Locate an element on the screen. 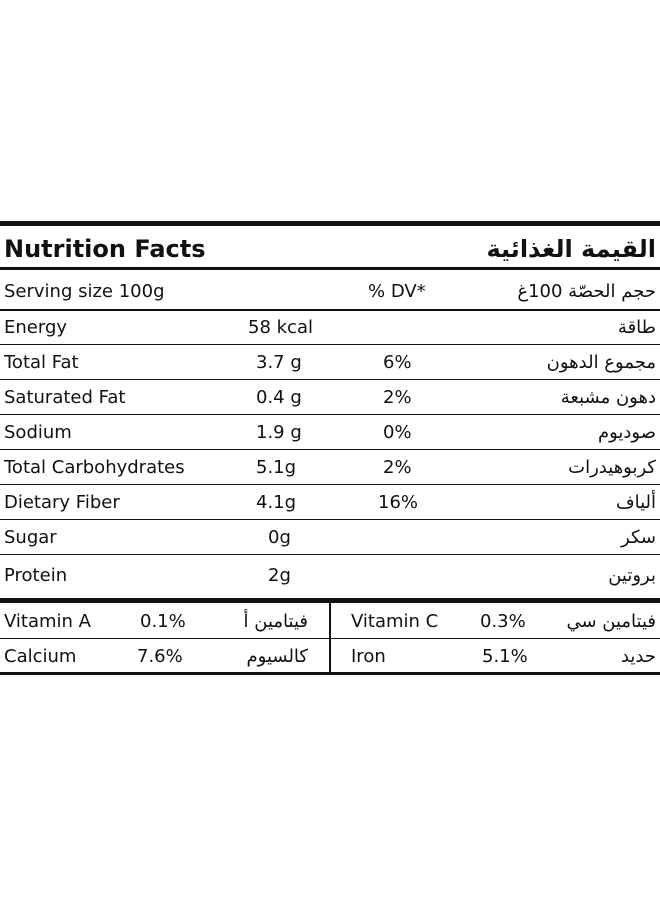 Image resolution: width=660 pixels, height=900 pixels. nutrient-daily-value: 6% is located at coordinates (397, 362).